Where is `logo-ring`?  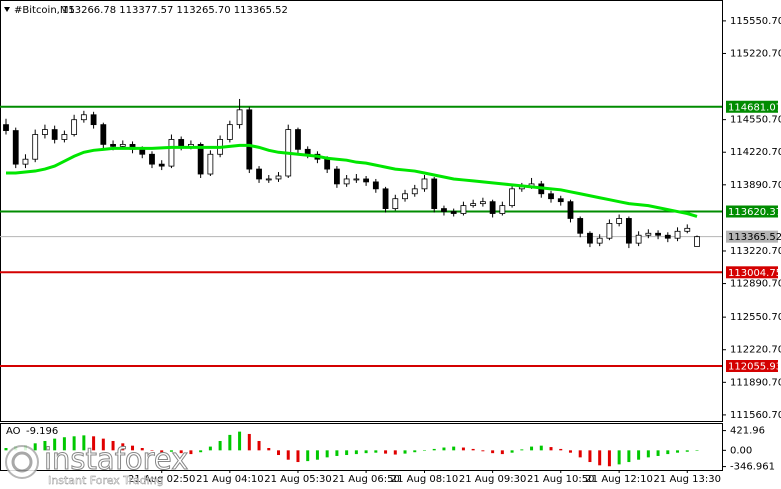
logo-ring is located at coordinates (22, 462).